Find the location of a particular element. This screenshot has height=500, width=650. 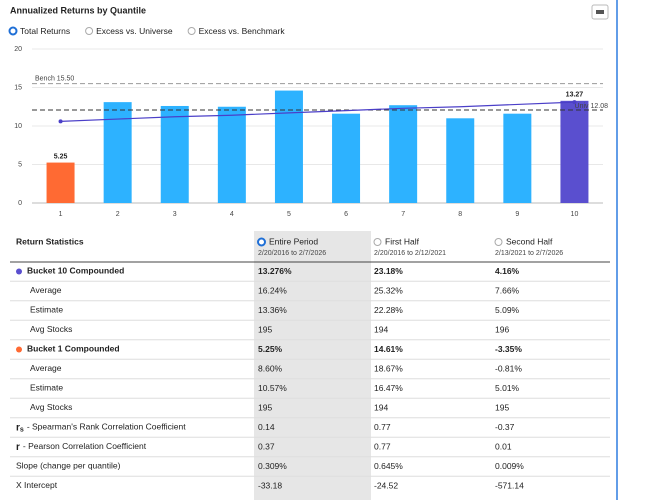

row-label: Estimate is located at coordinates (46, 310).